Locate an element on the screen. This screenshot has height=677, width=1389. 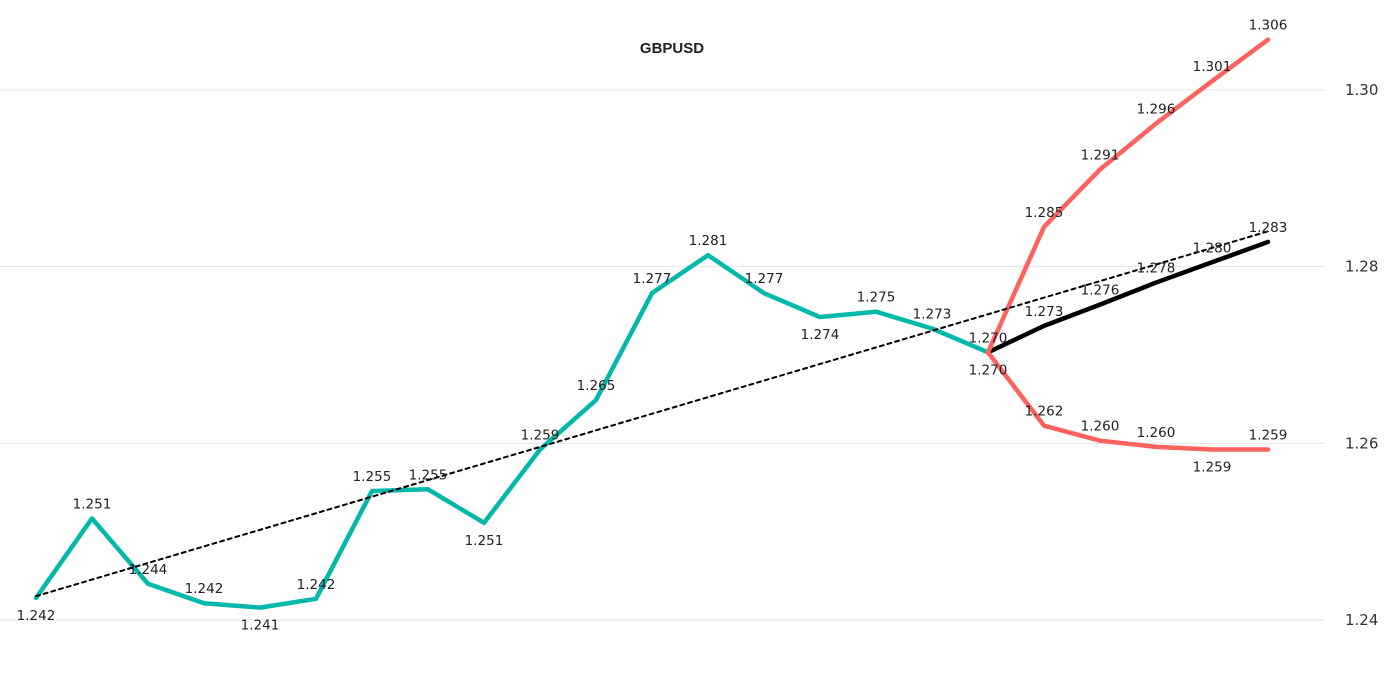
data-label: 1.278 is located at coordinates (1156, 269).